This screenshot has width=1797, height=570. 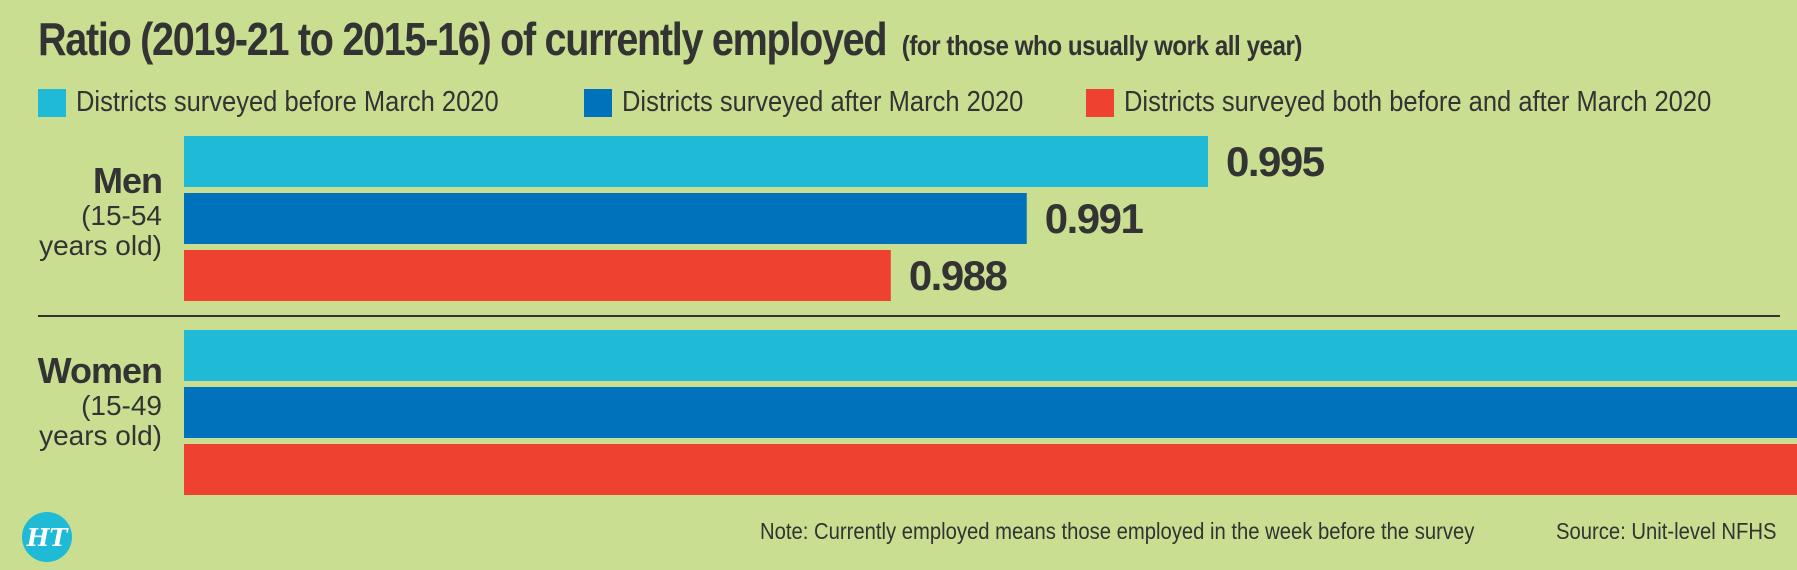 I want to click on group-name-men: Men, so click(x=128, y=180).